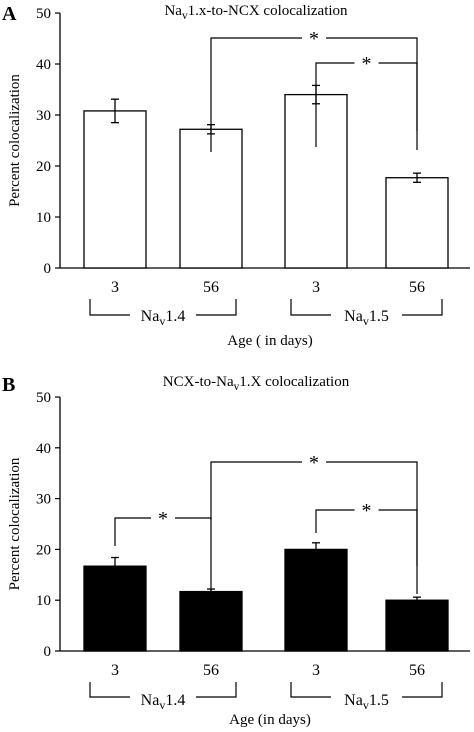 This screenshot has width=474, height=732. I want to click on chart-title: NCX-to-Nav1.X colocalization, so click(256, 383).